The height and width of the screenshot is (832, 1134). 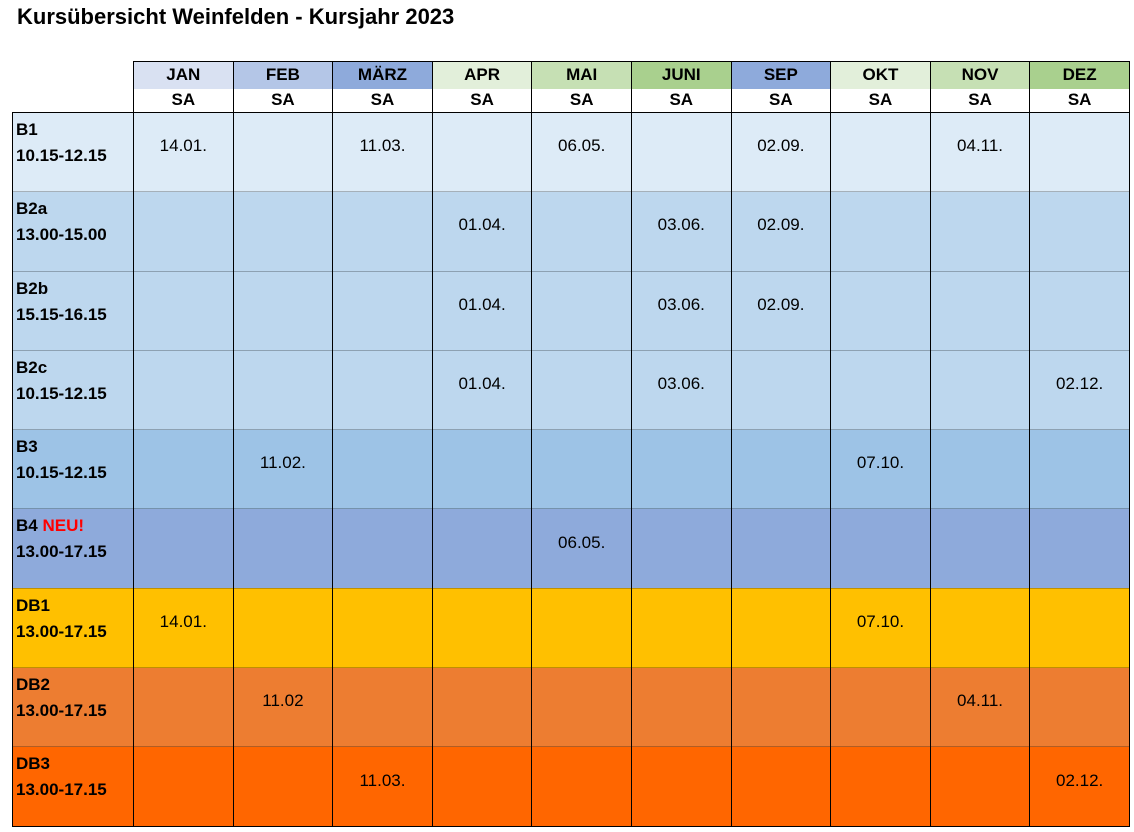 What do you see at coordinates (73, 469) in the screenshot?
I see `course-label: B3 10.15-12.15` at bounding box center [73, 469].